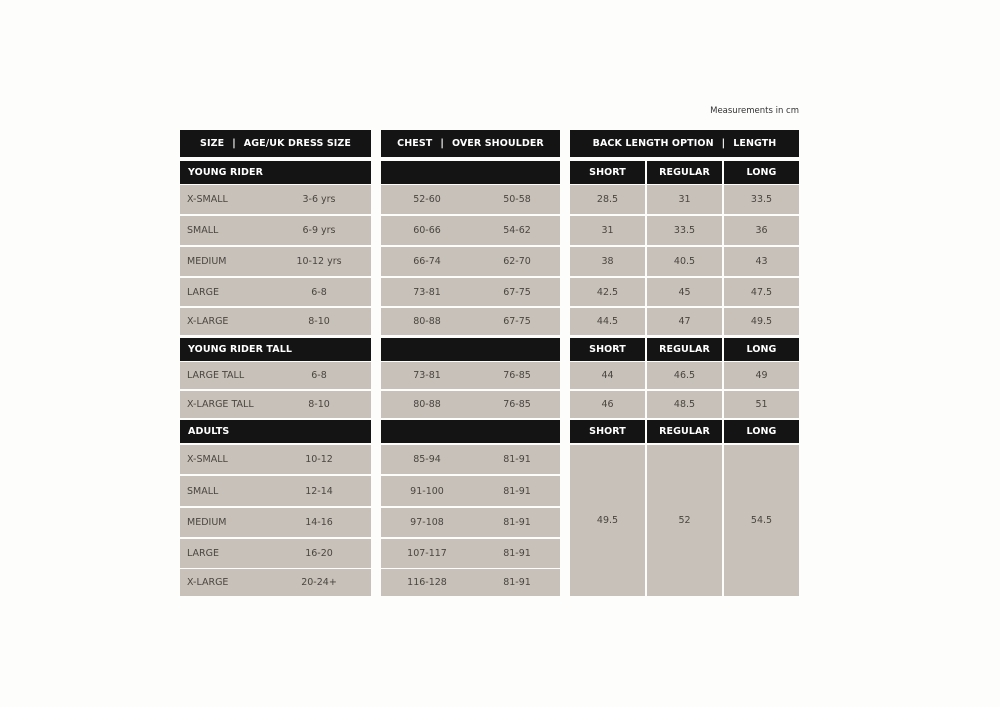  Describe the element at coordinates (607, 261) in the screenshot. I see `length-value: 38` at that location.